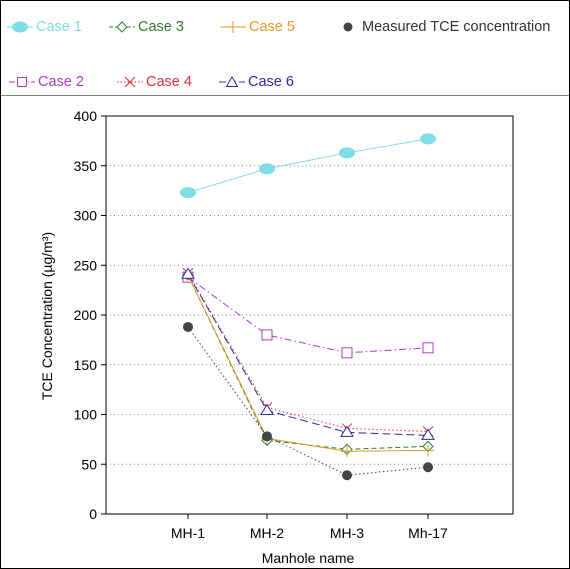  What do you see at coordinates (59, 27) in the screenshot?
I see `legend-label-case-1: Case 1` at bounding box center [59, 27].